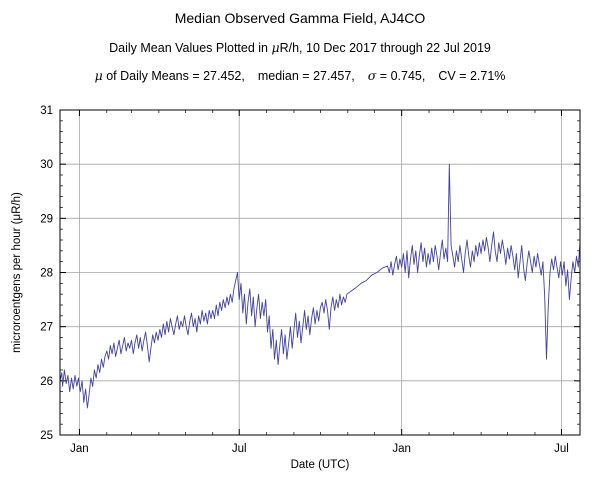 This screenshot has height=496, width=600. Describe the element at coordinates (306, 76) in the screenshot. I see `median-stat-text: median = 27.457,` at that location.